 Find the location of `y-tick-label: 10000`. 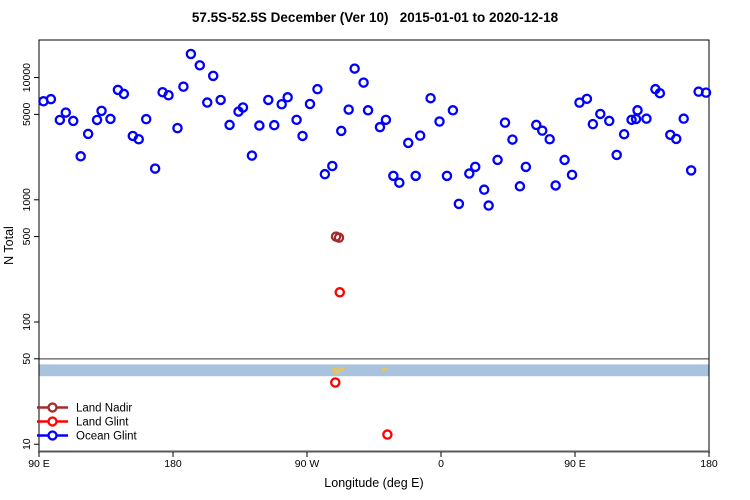

y-tick-label: 10000 is located at coordinates (27, 77).